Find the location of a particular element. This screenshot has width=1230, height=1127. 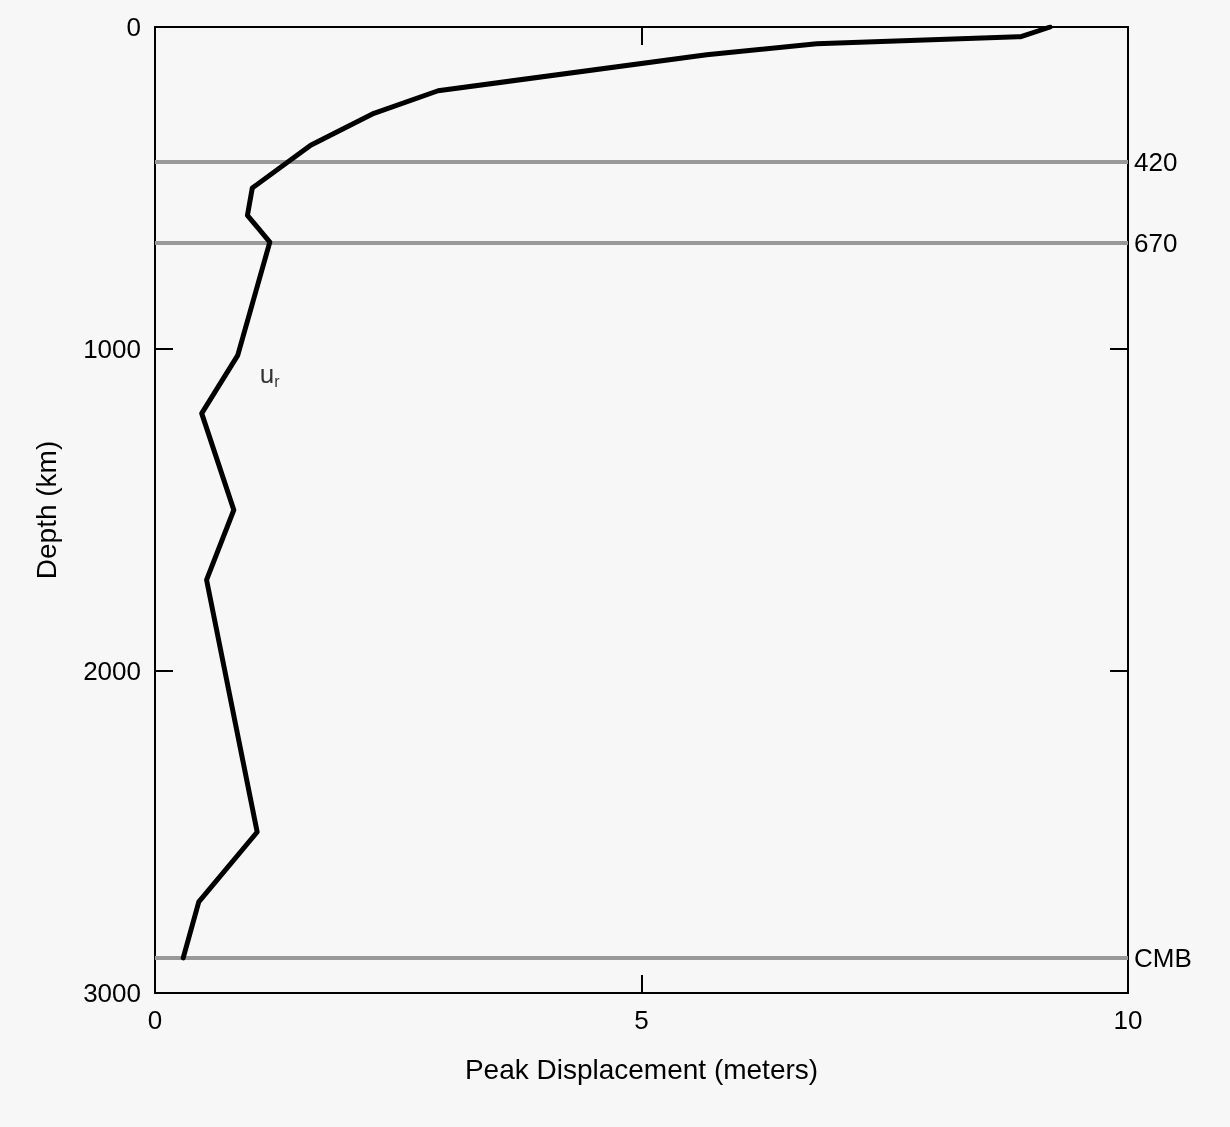

x-axis-title: Peak Displacement (meters) is located at coordinates (641, 1069).